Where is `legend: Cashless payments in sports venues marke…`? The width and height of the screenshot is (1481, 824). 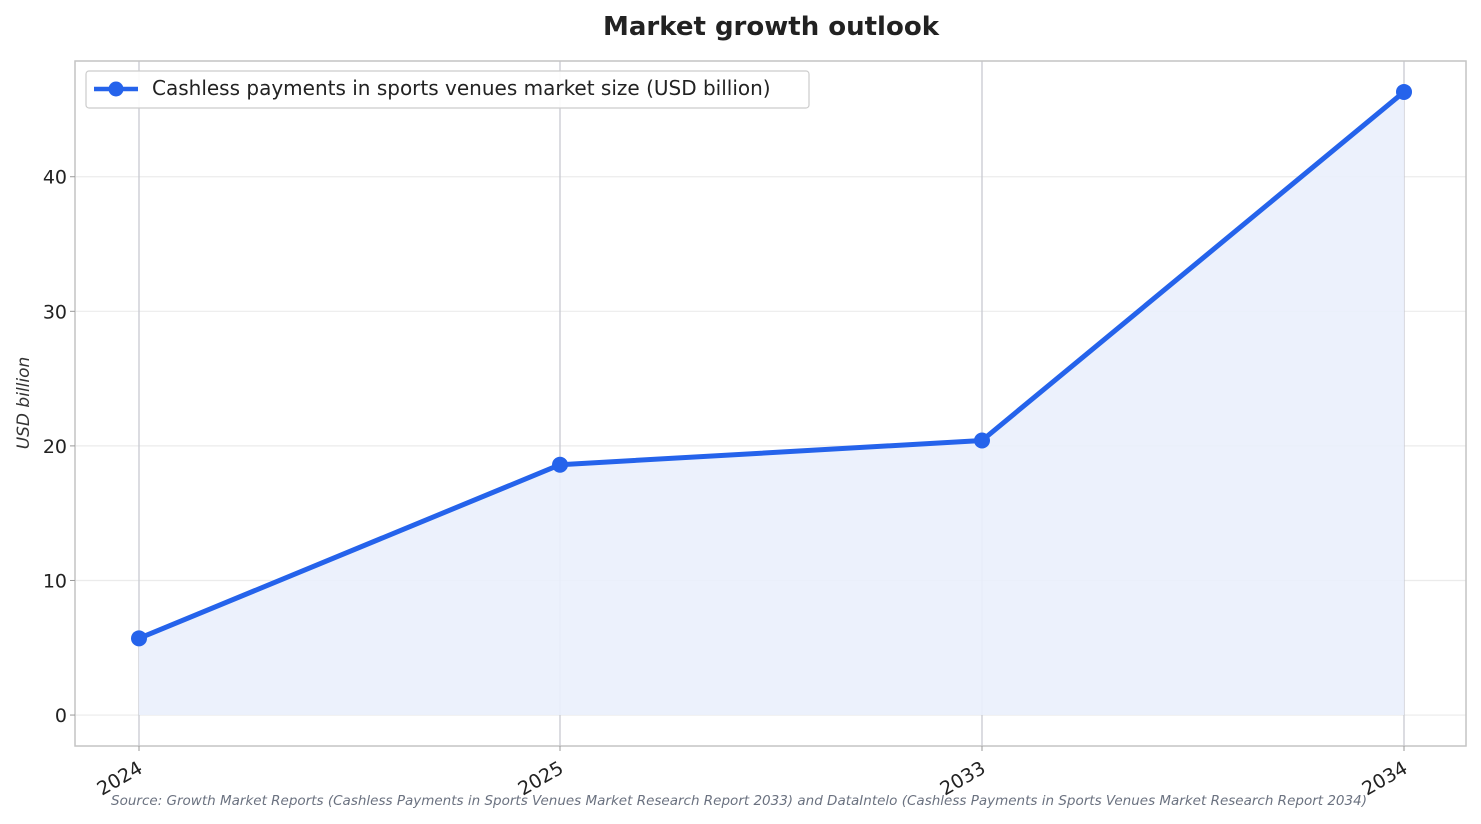 legend: Cashless payments in sports venues marke… is located at coordinates (447, 89).